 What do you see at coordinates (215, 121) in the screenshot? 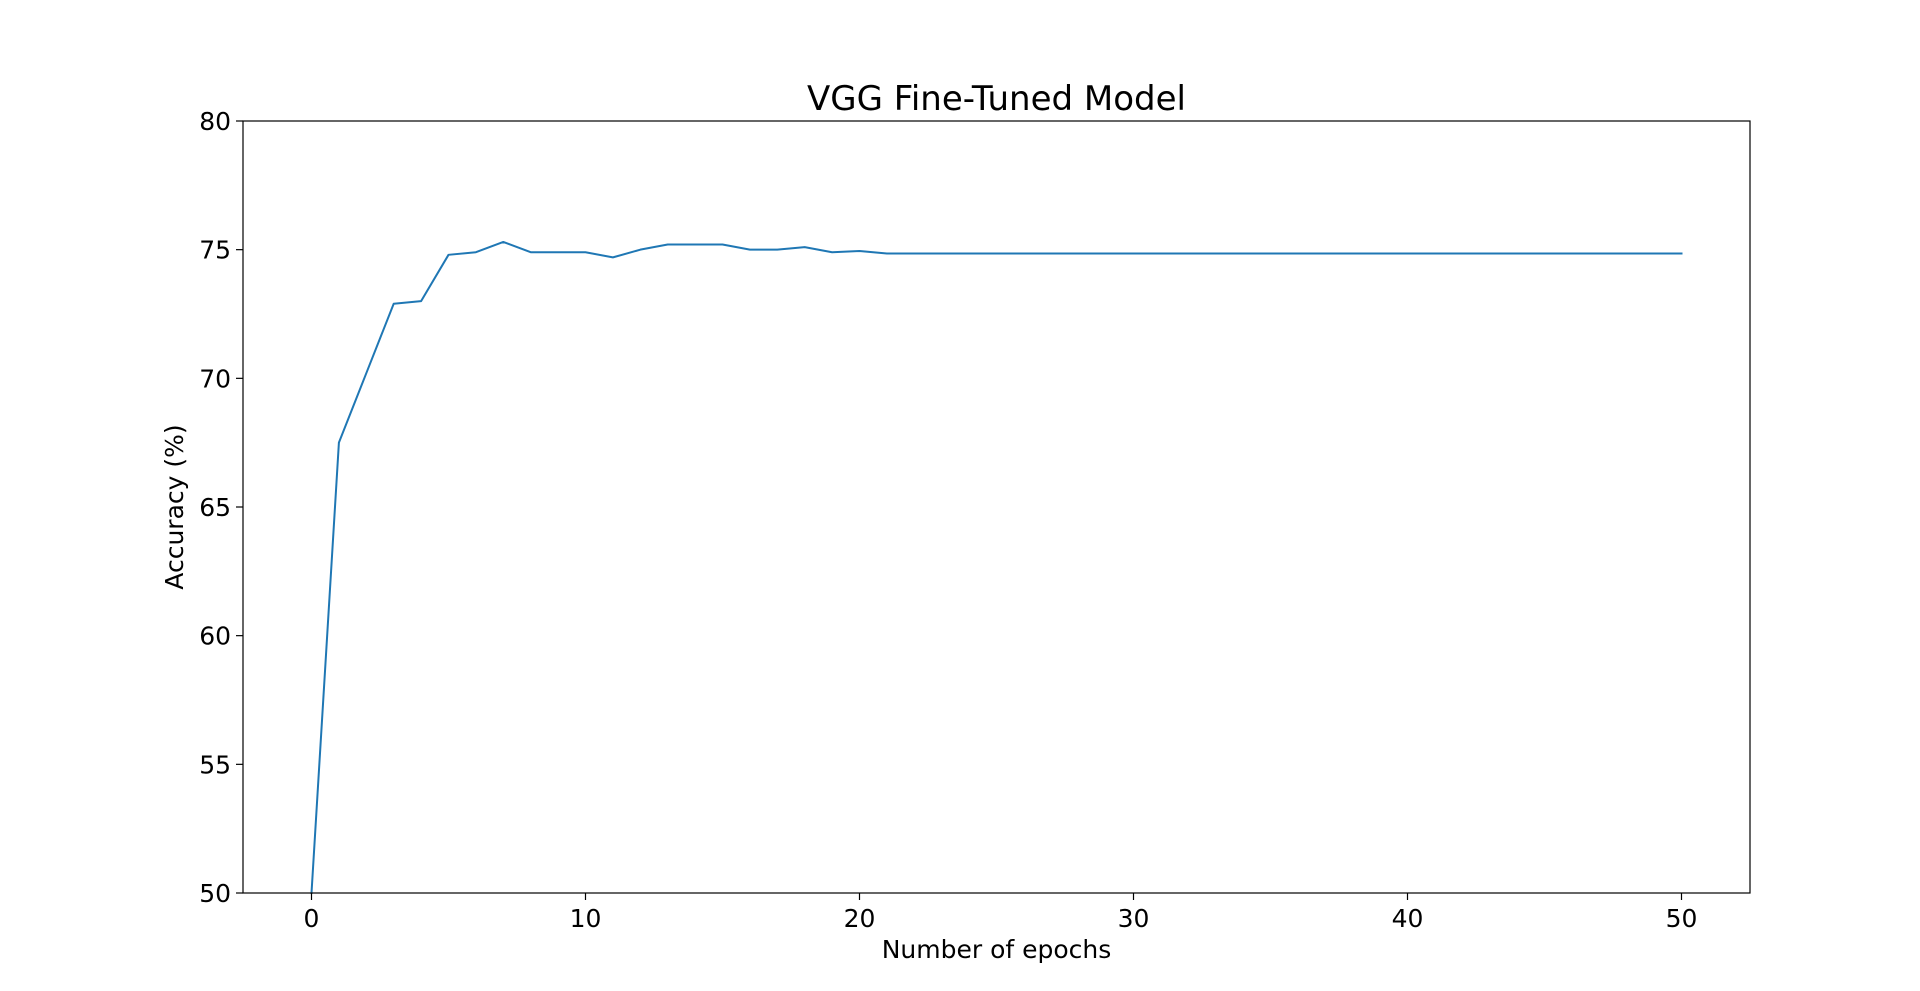
I see `y-tick-label: 80` at bounding box center [215, 121].